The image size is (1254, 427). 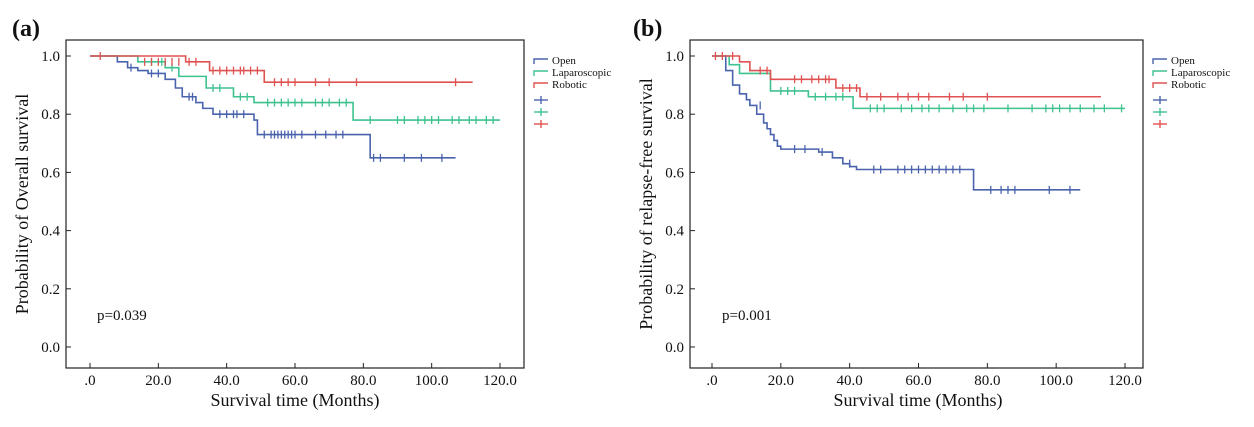 What do you see at coordinates (22, 204) in the screenshot?
I see `y-axis-label: Probability of Overall survival` at bounding box center [22, 204].